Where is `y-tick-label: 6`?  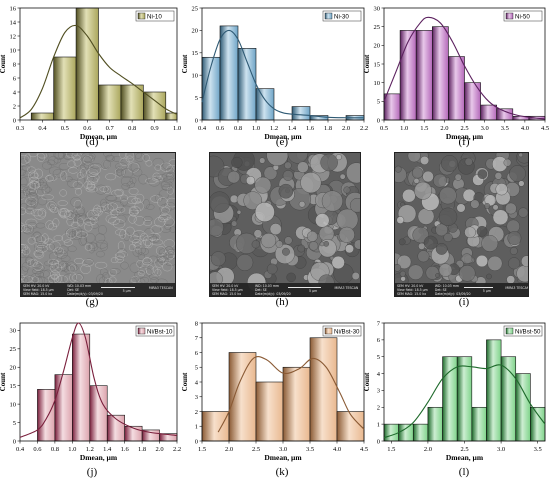
y-tick-label: 6 is located at coordinates (379, 340).